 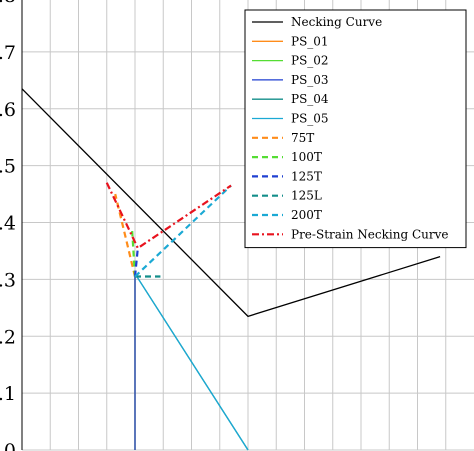 I want to click on legend-label-9: 125L, so click(x=306, y=196).